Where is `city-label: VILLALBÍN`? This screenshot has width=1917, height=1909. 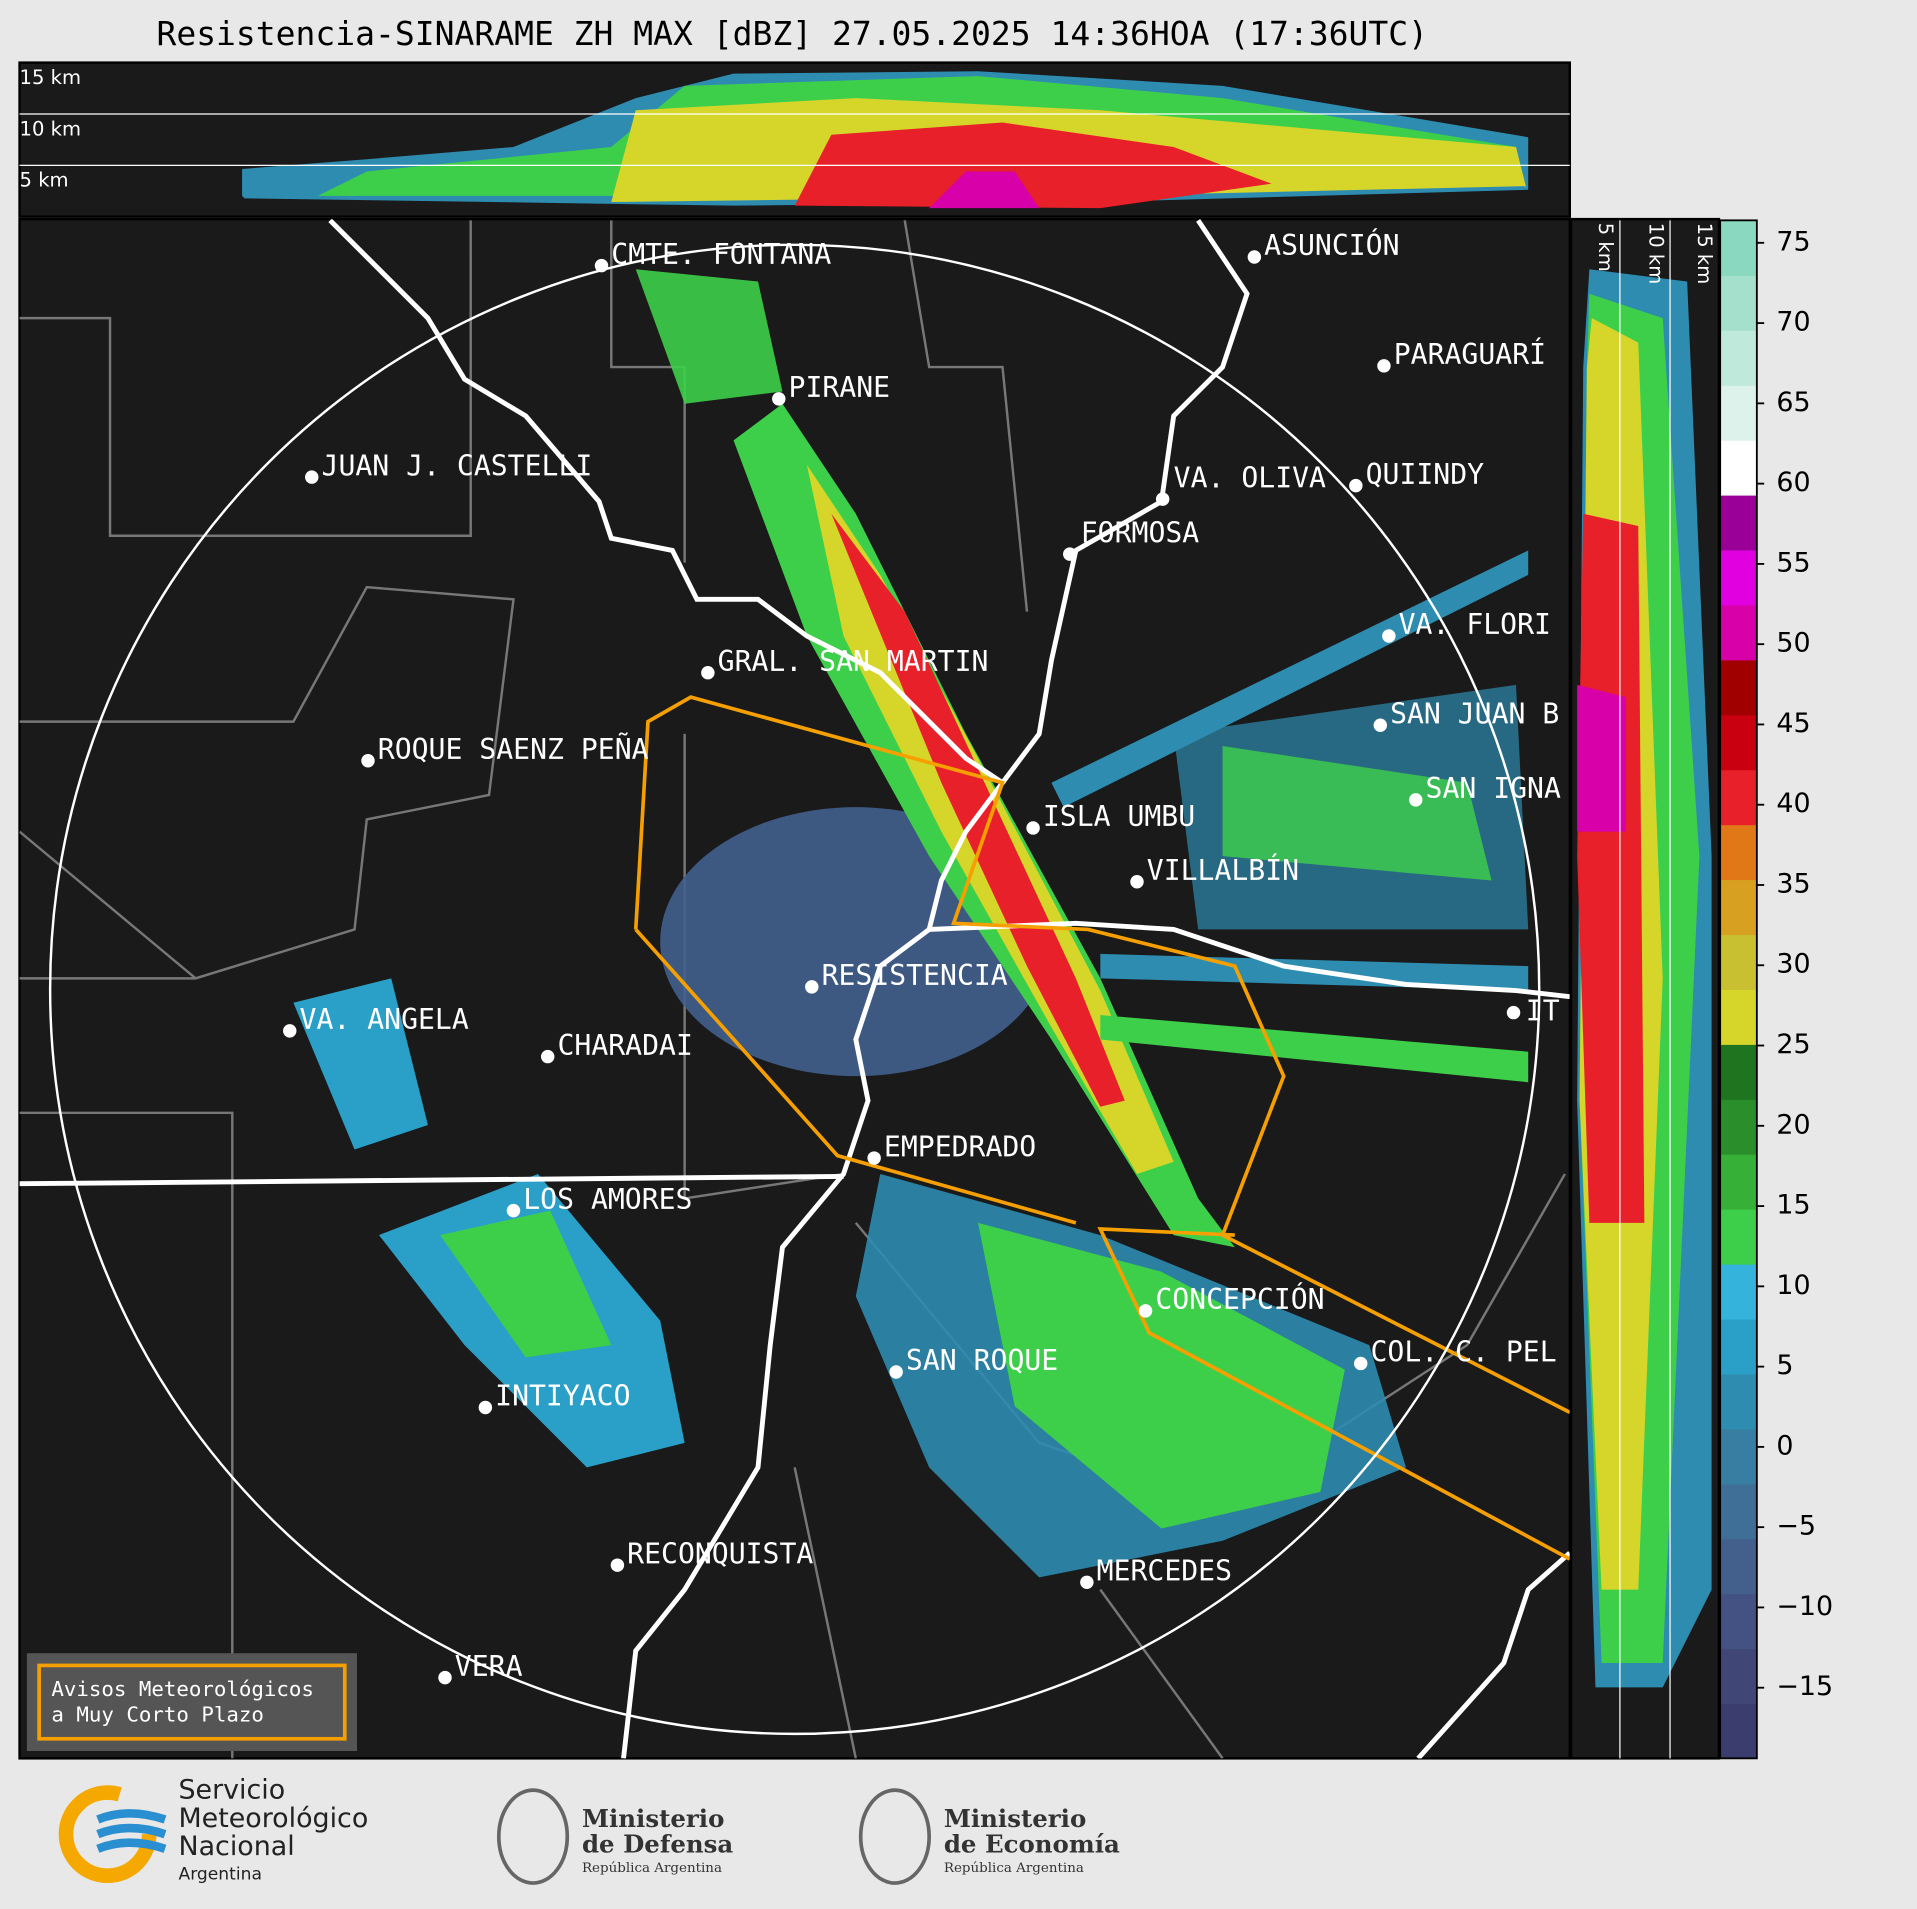 city-label: VILLALBÍN is located at coordinates (1223, 870).